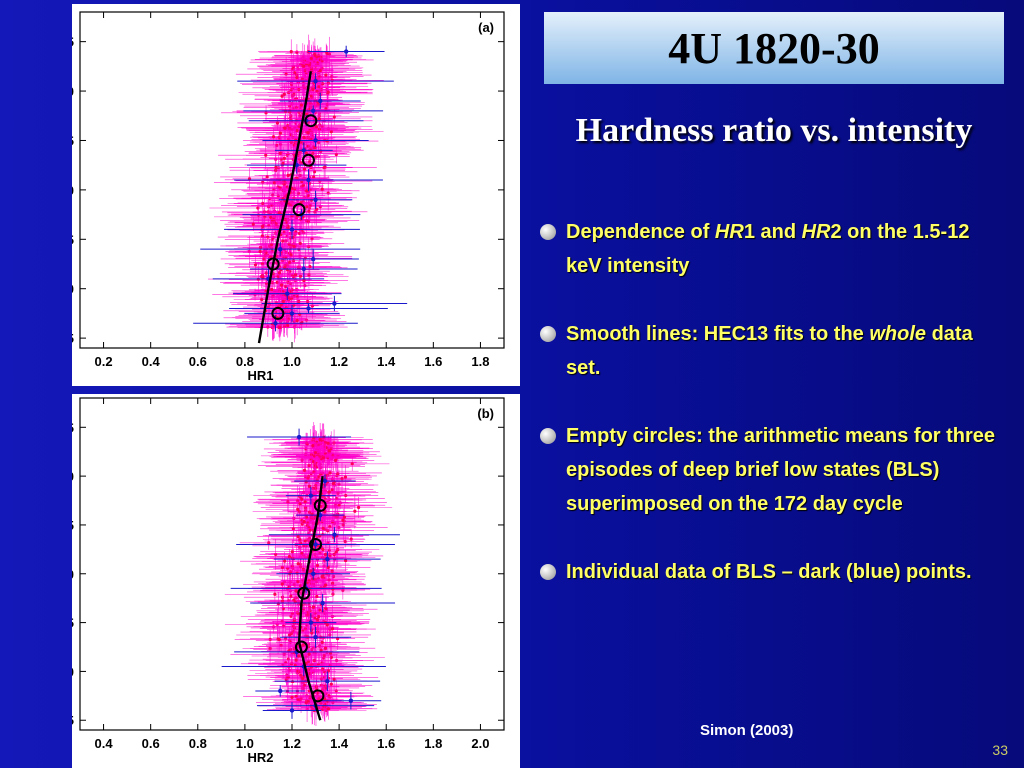  I want to click on y-tick-label: 5, so click(73, 338).